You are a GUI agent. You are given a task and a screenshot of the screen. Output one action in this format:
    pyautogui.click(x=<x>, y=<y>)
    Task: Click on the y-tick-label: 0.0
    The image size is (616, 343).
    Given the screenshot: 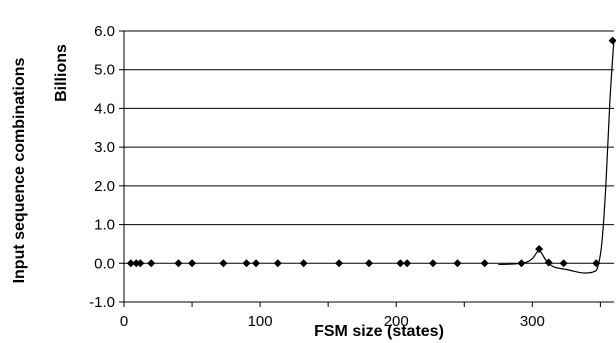 What is the action you would take?
    pyautogui.click(x=104, y=263)
    